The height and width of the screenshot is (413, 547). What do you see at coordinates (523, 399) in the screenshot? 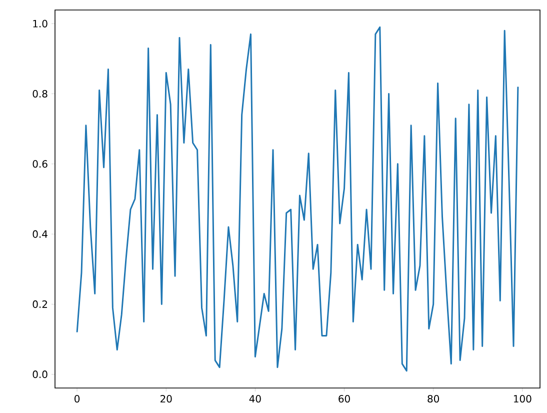
I see `x-tick-label: 100` at bounding box center [523, 399].